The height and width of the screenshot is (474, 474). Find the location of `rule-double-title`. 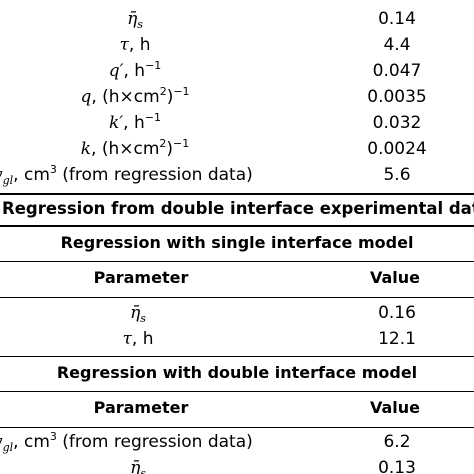

rule-double-title is located at coordinates (237, 391).